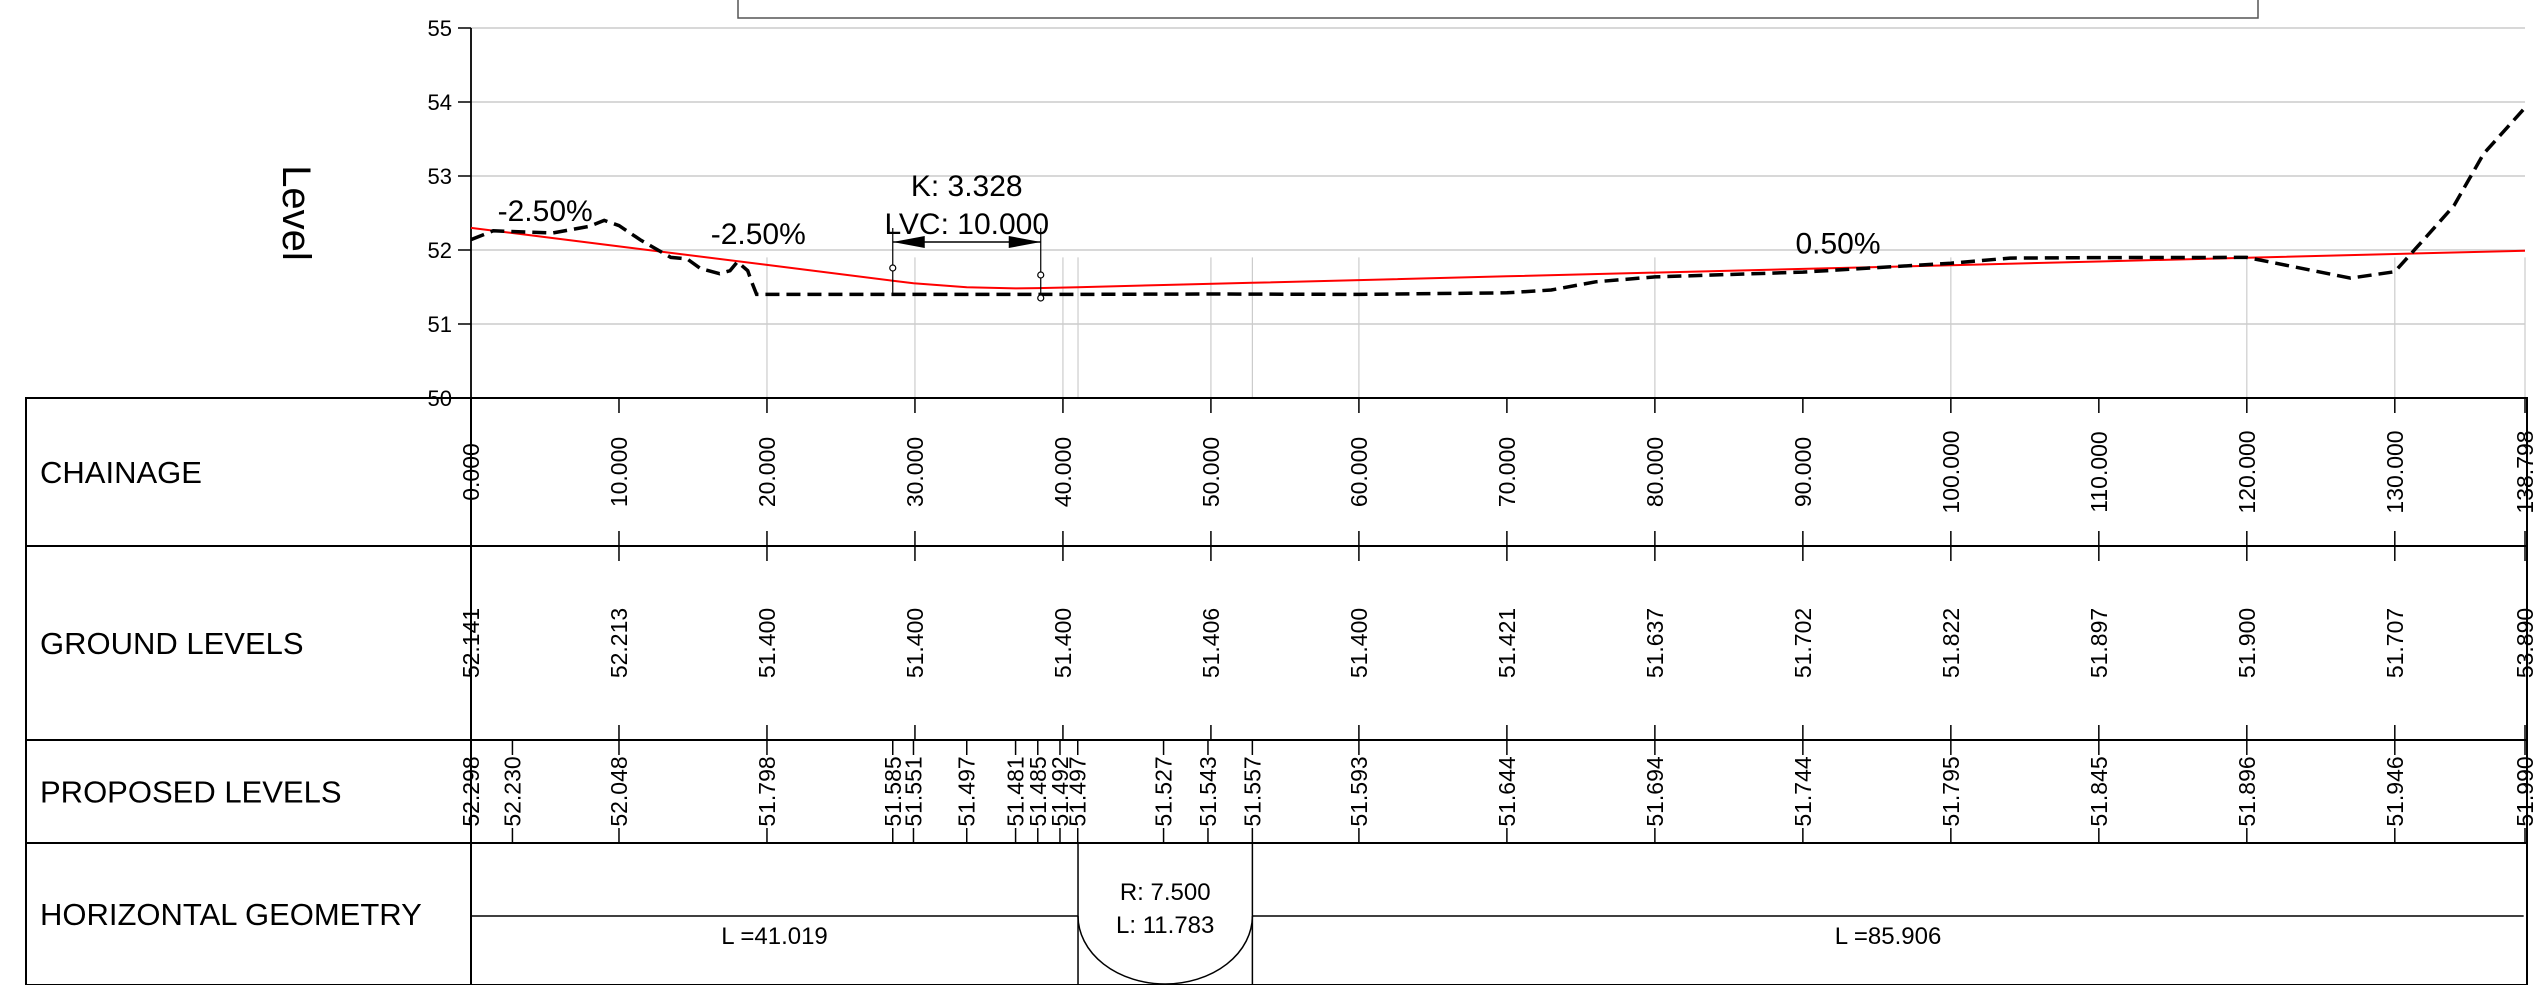 The image size is (2539, 985). Describe the element at coordinates (1803, 472) in the screenshot. I see `chainage-value: 90.000` at that location.